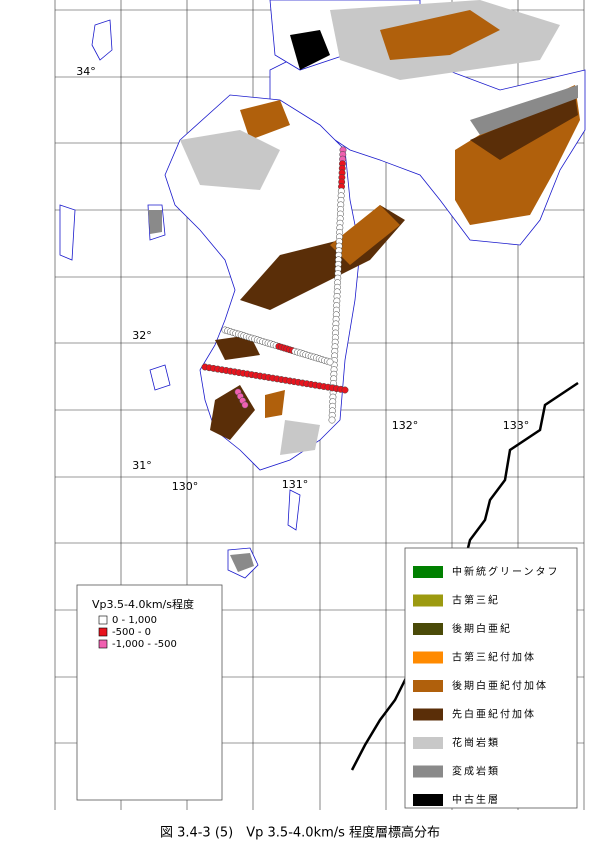 Image resolution: width=600 pixels, height=848 pixels. I want to click on graticule-label: 34°, so click(86, 71).